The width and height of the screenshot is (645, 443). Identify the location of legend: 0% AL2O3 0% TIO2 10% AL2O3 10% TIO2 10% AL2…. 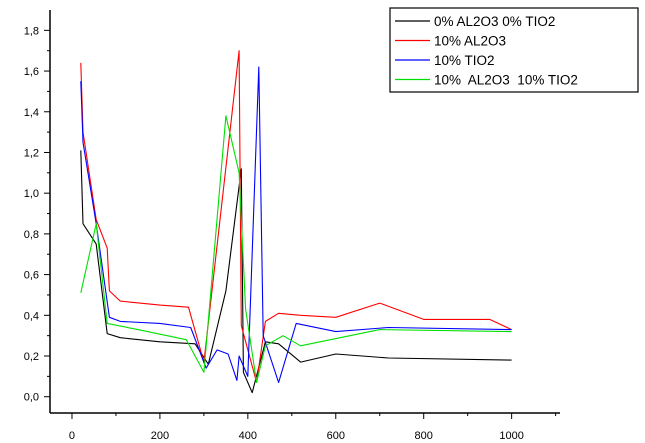
(514, 50).